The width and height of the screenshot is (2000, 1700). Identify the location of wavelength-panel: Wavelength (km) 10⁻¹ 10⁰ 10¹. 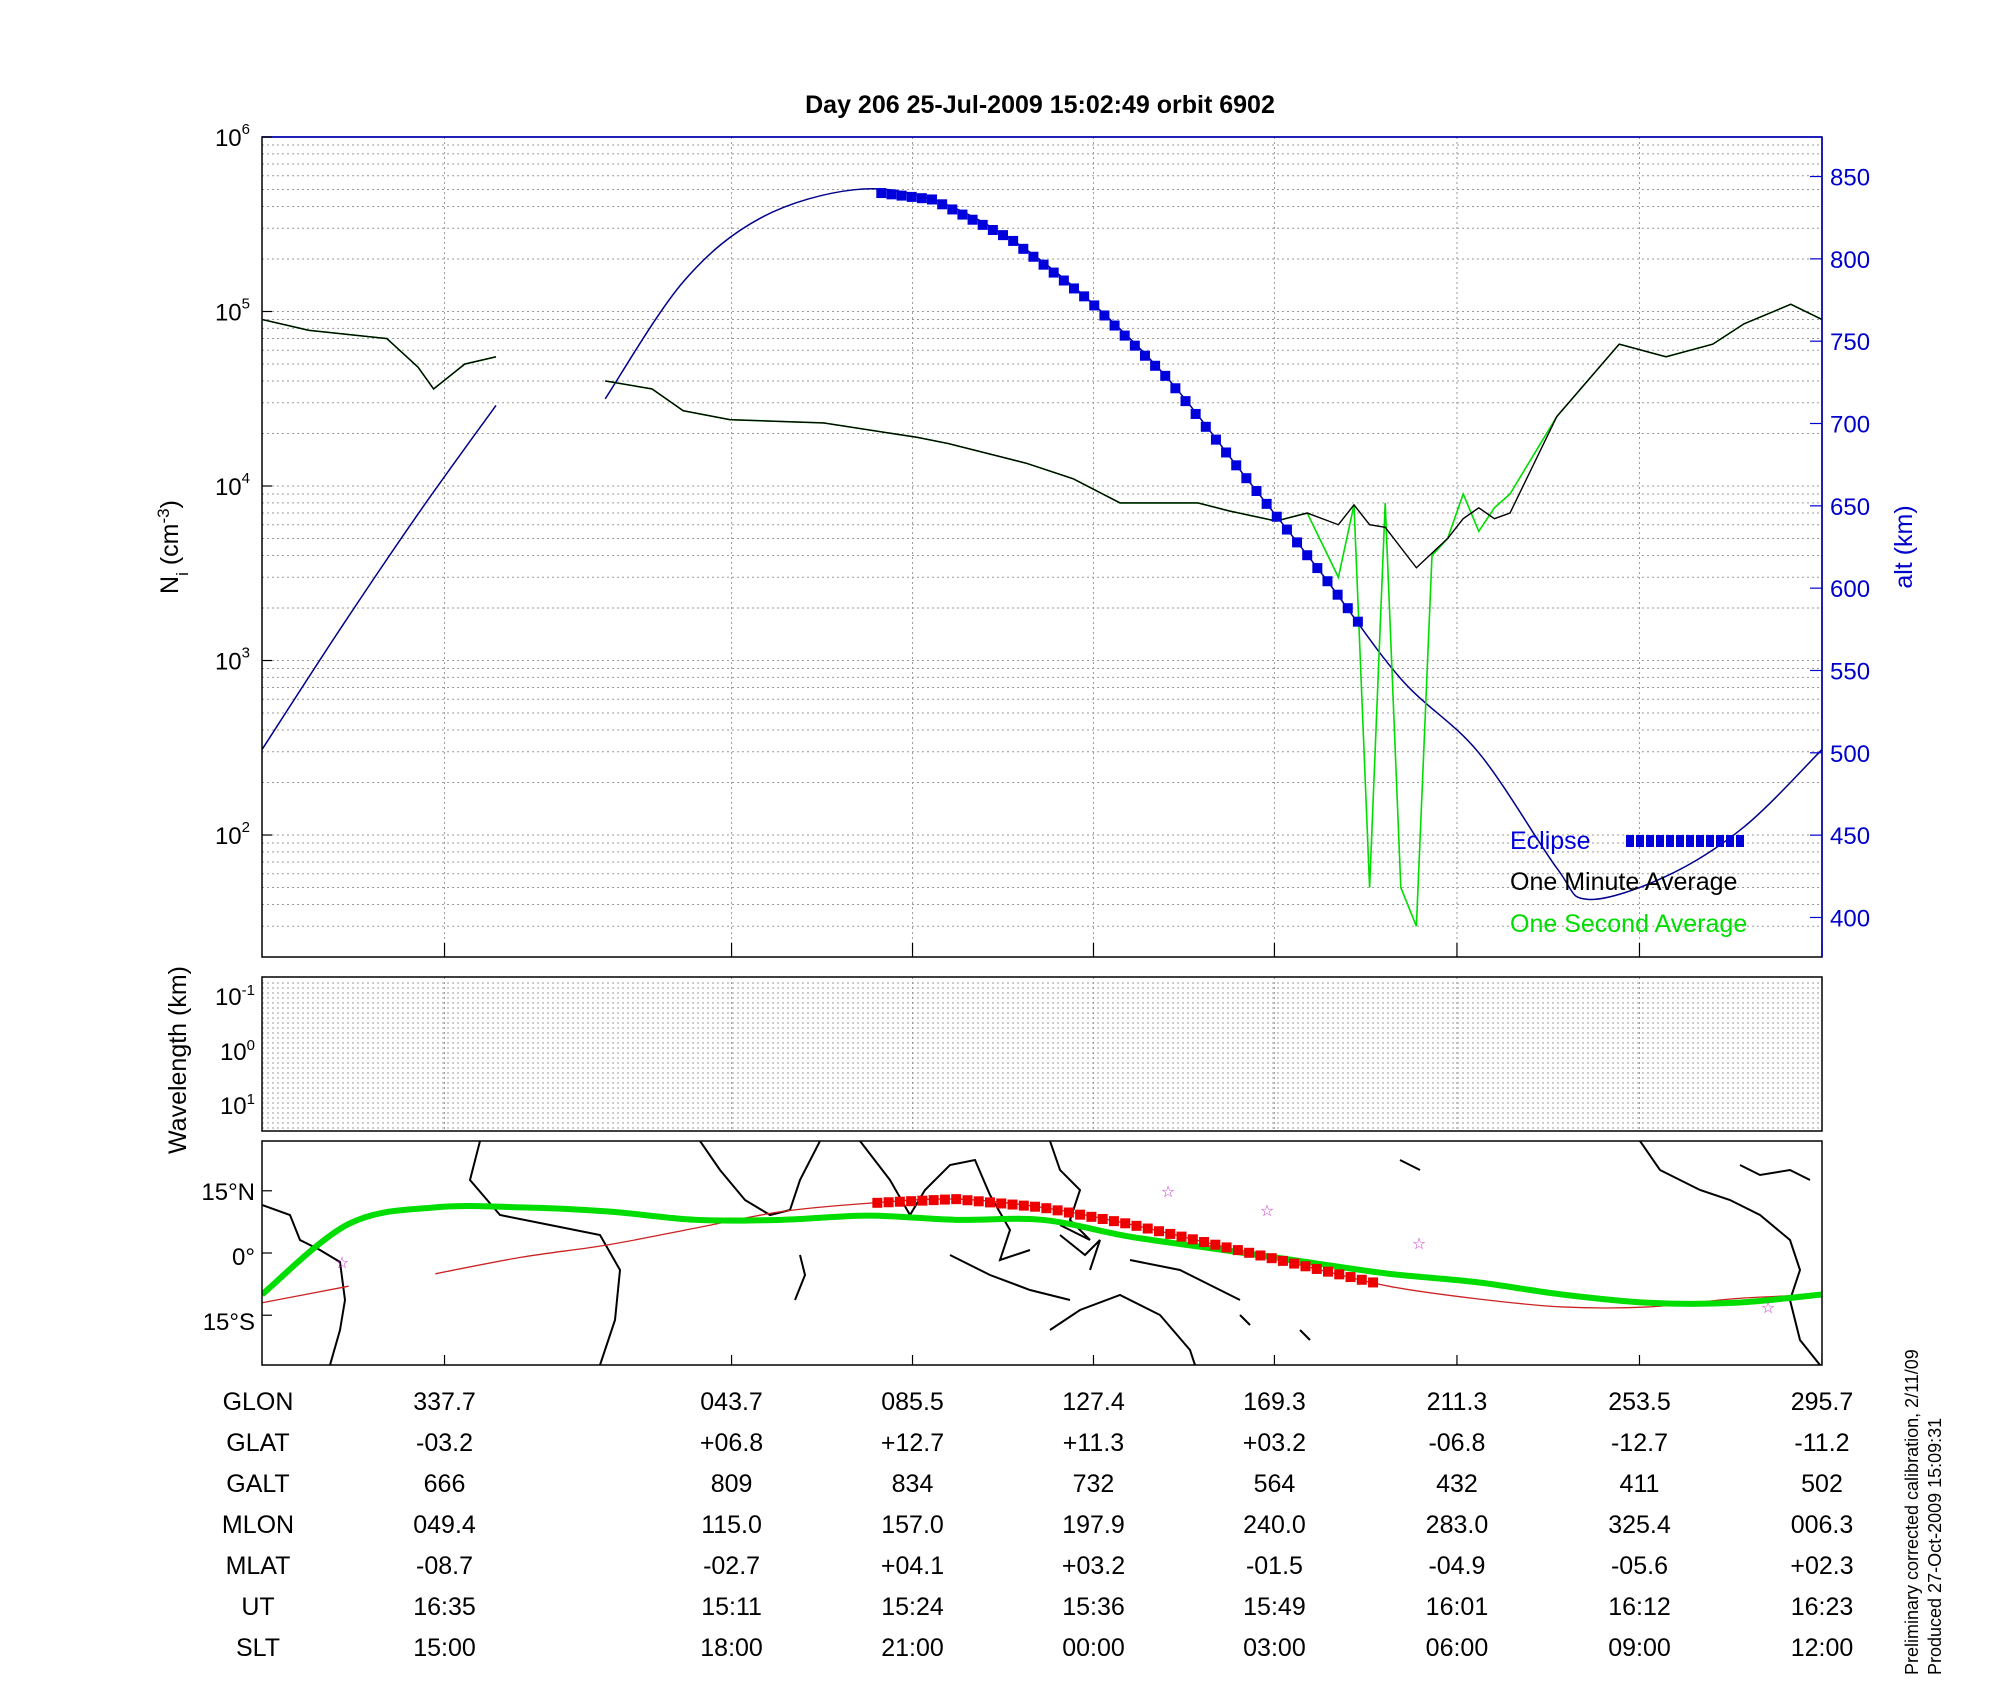
(993, 1060).